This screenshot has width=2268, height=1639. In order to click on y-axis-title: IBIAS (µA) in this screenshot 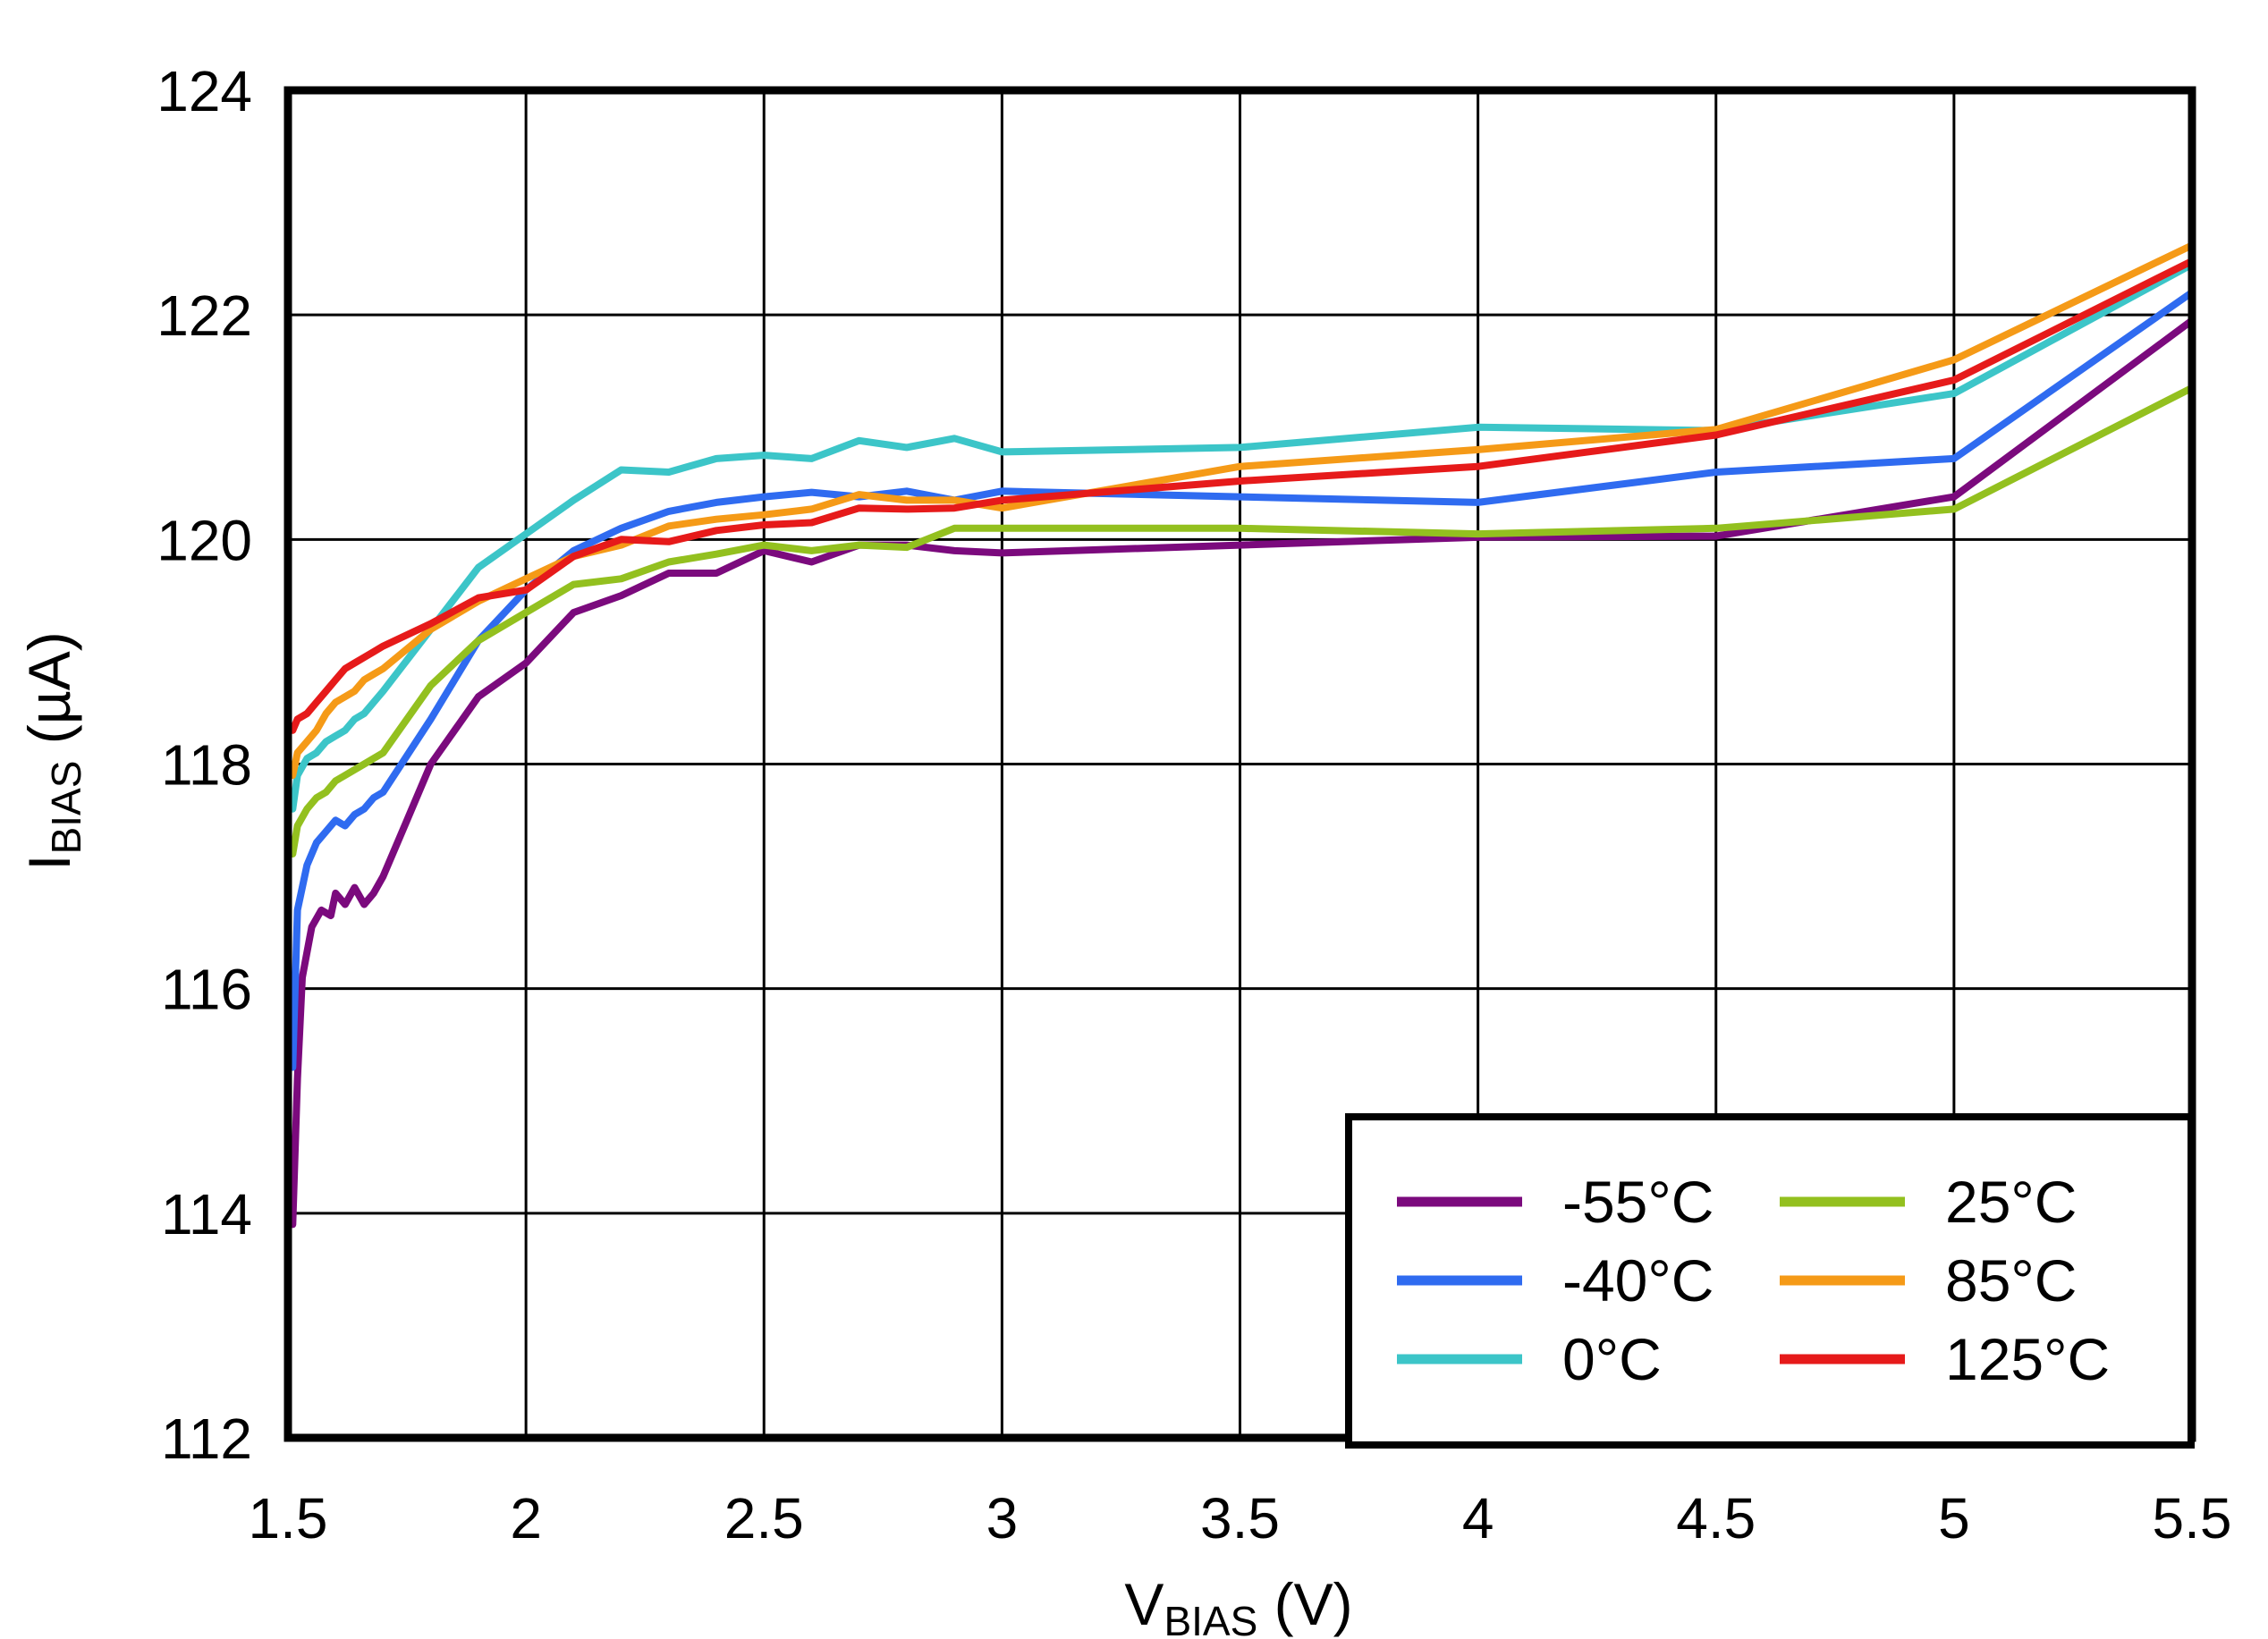, I will do `click(53, 751)`.